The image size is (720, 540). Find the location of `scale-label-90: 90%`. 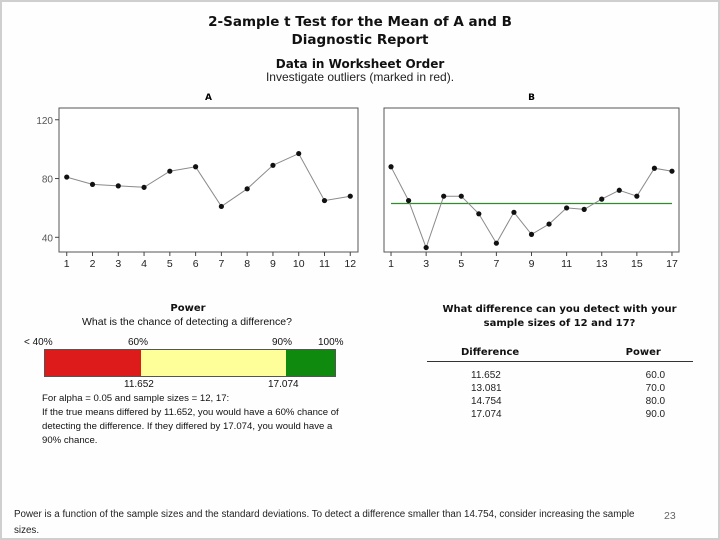

scale-label-90: 90% is located at coordinates (282, 342).